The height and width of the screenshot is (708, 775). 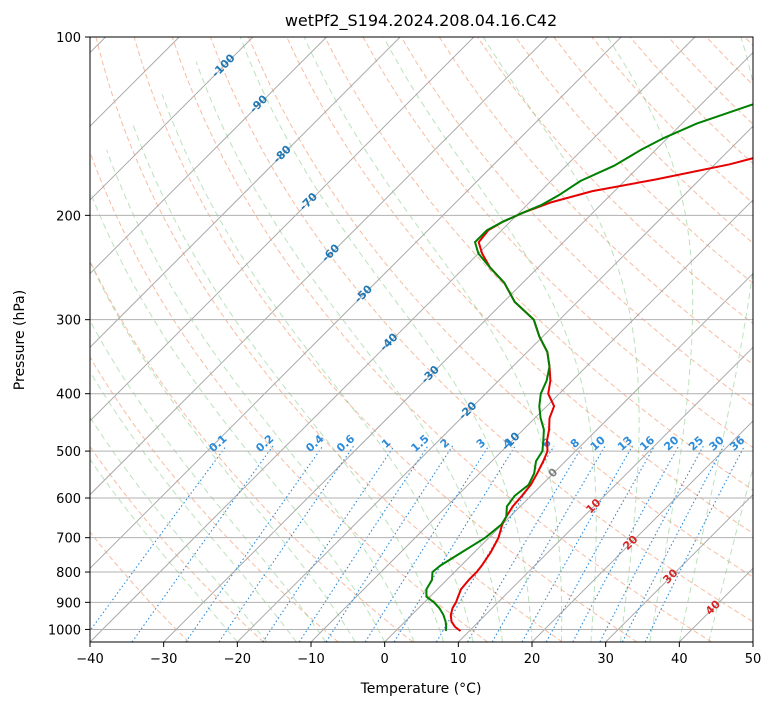 I want to click on x-tick-label: 50, so click(x=753, y=659).